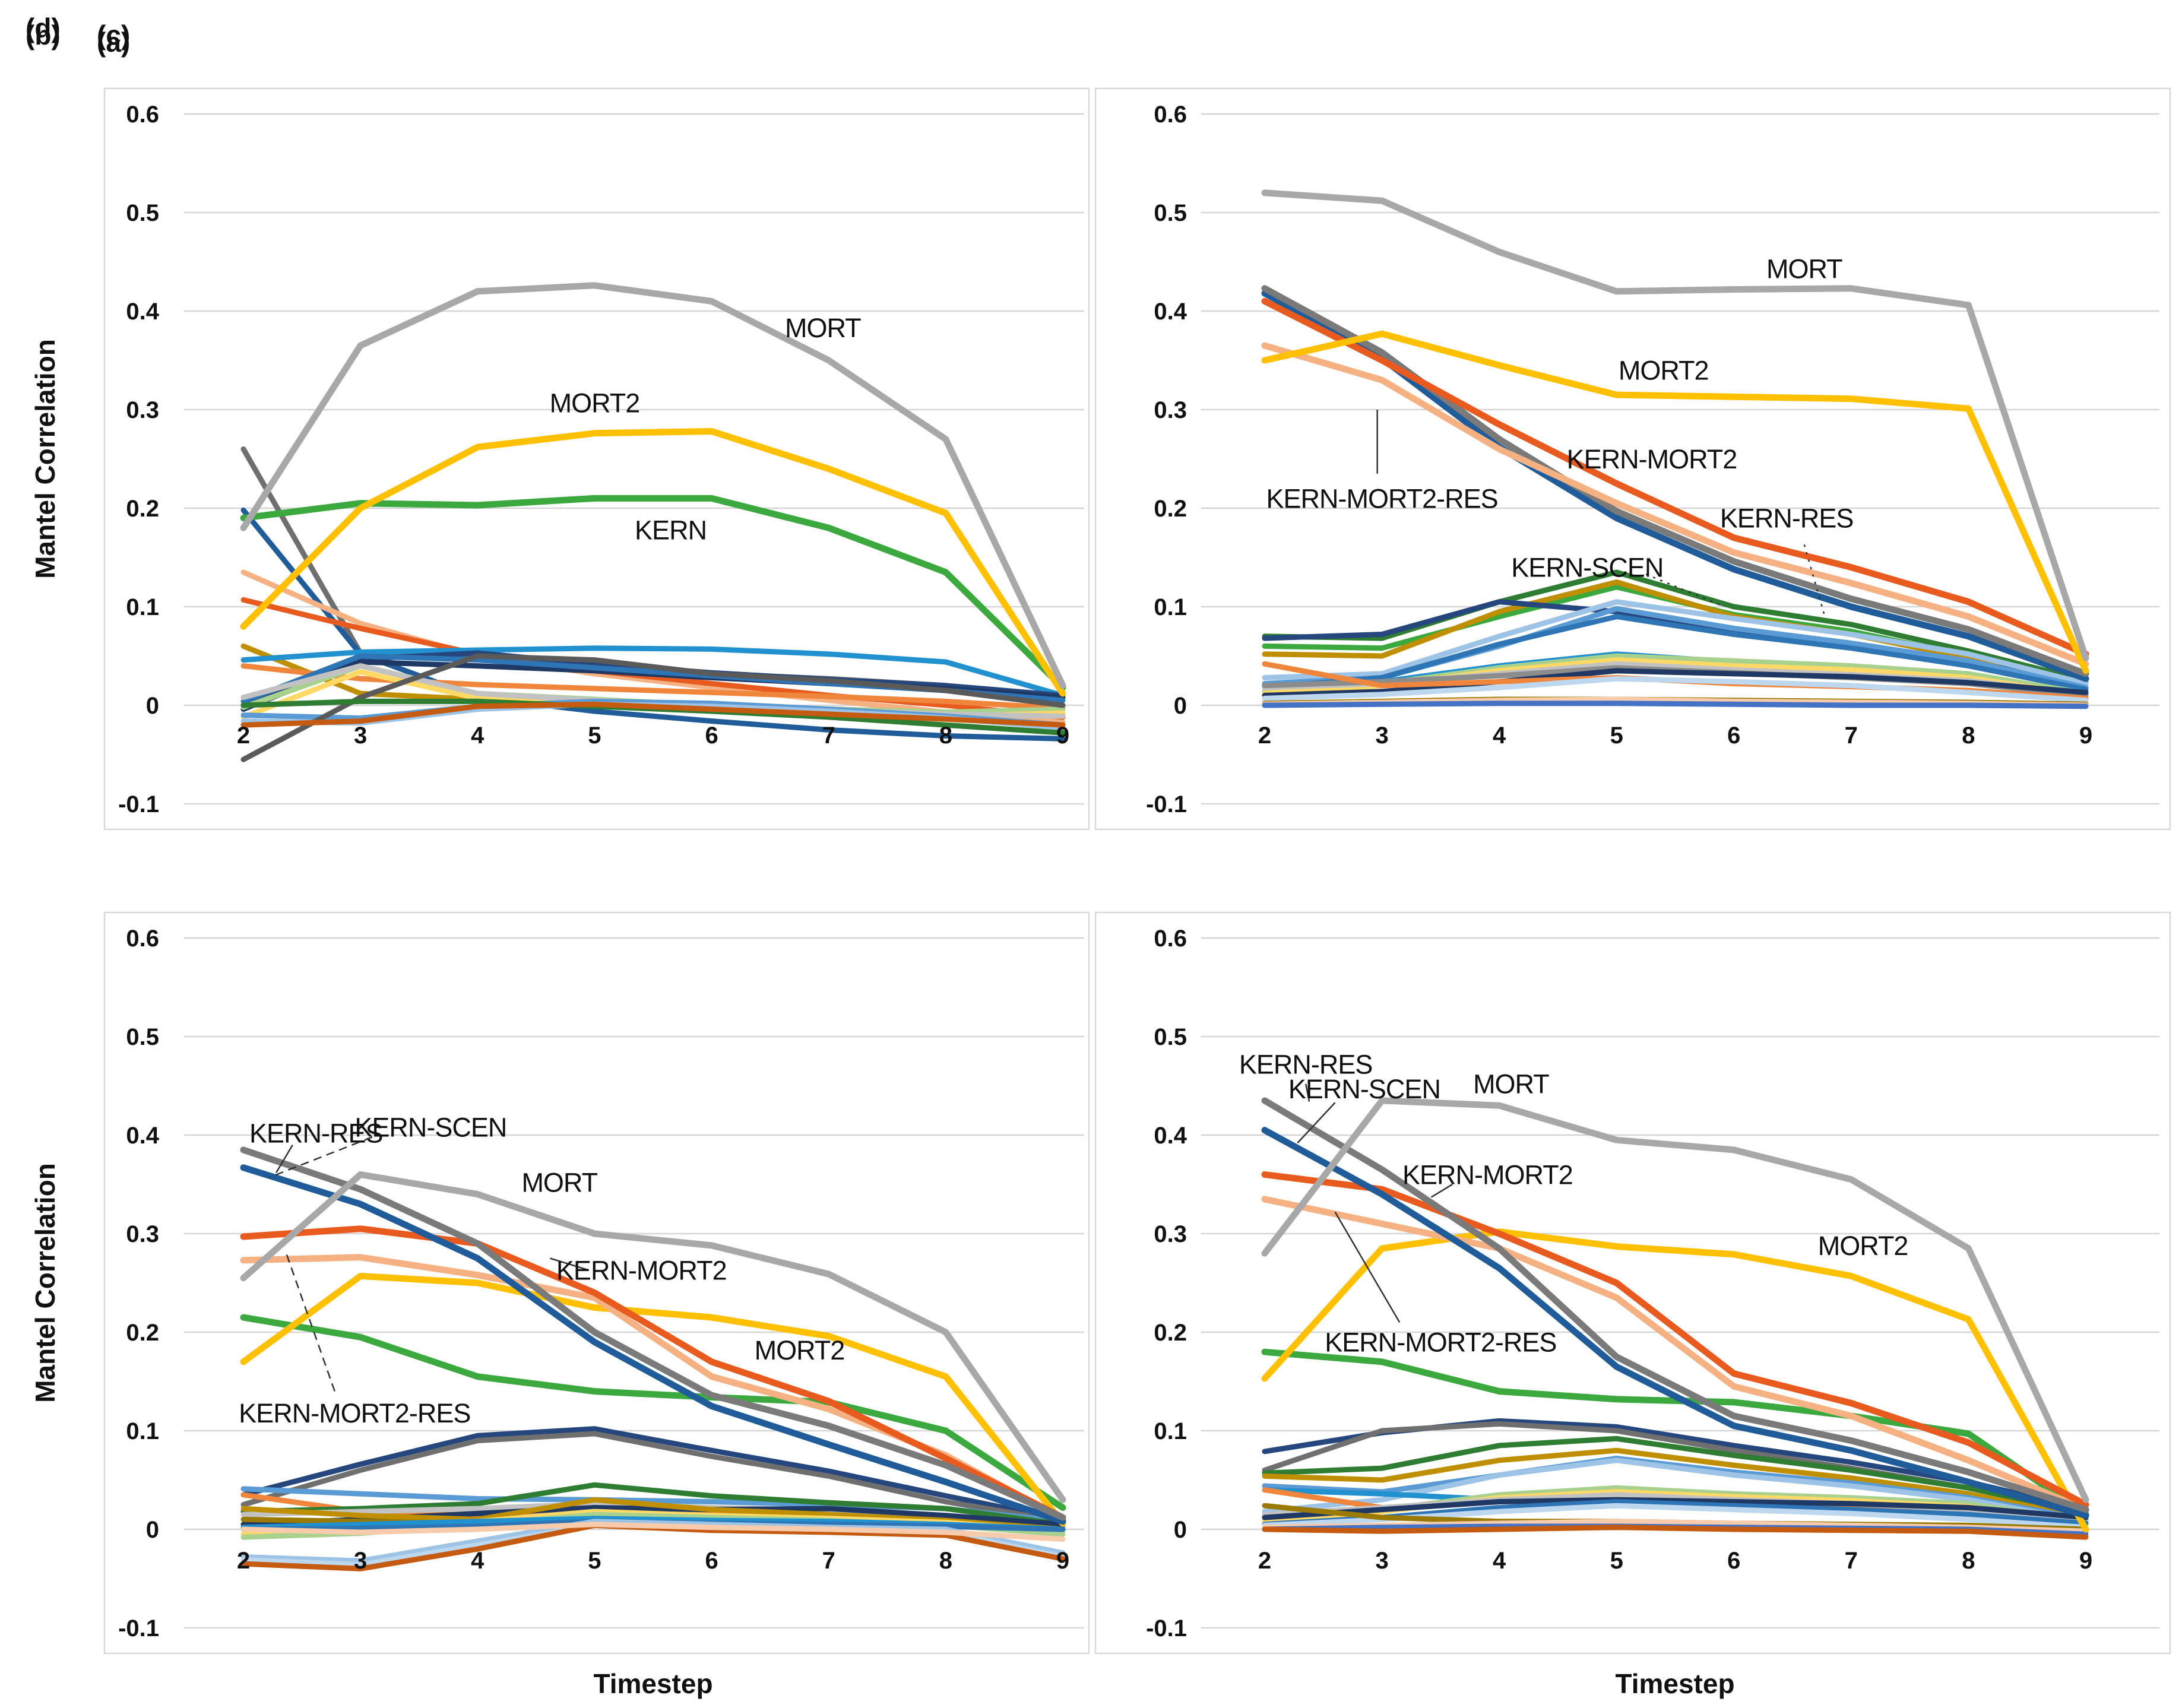 This screenshot has width=2182, height=1708. What do you see at coordinates (114, 35) in the screenshot?
I see `panel-c-letter: (c)` at bounding box center [114, 35].